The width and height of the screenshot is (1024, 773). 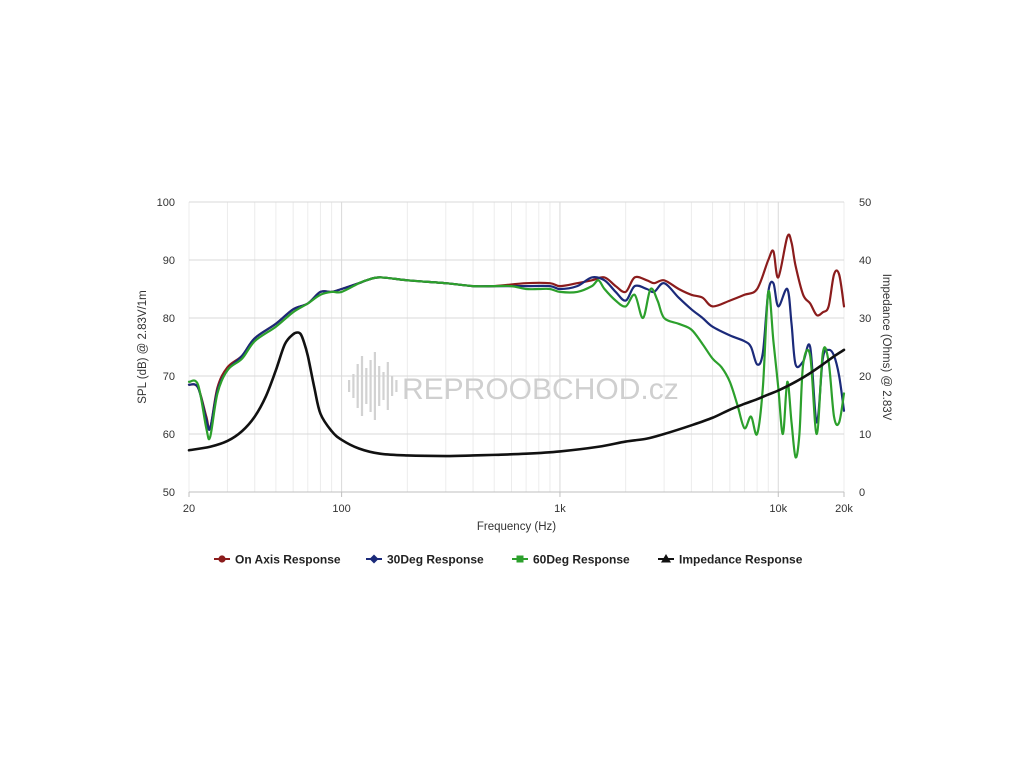 I want to click on y-right-axis-title: Impedance (Ohms) @ 2.83V, so click(x=886, y=347).